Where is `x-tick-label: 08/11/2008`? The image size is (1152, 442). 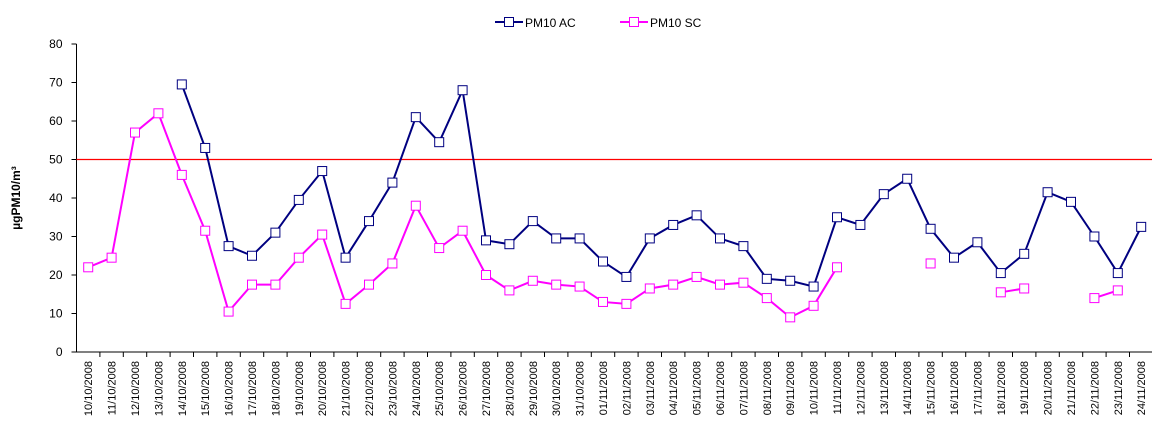
x-tick-label: 08/11/2008 is located at coordinates (768, 388).